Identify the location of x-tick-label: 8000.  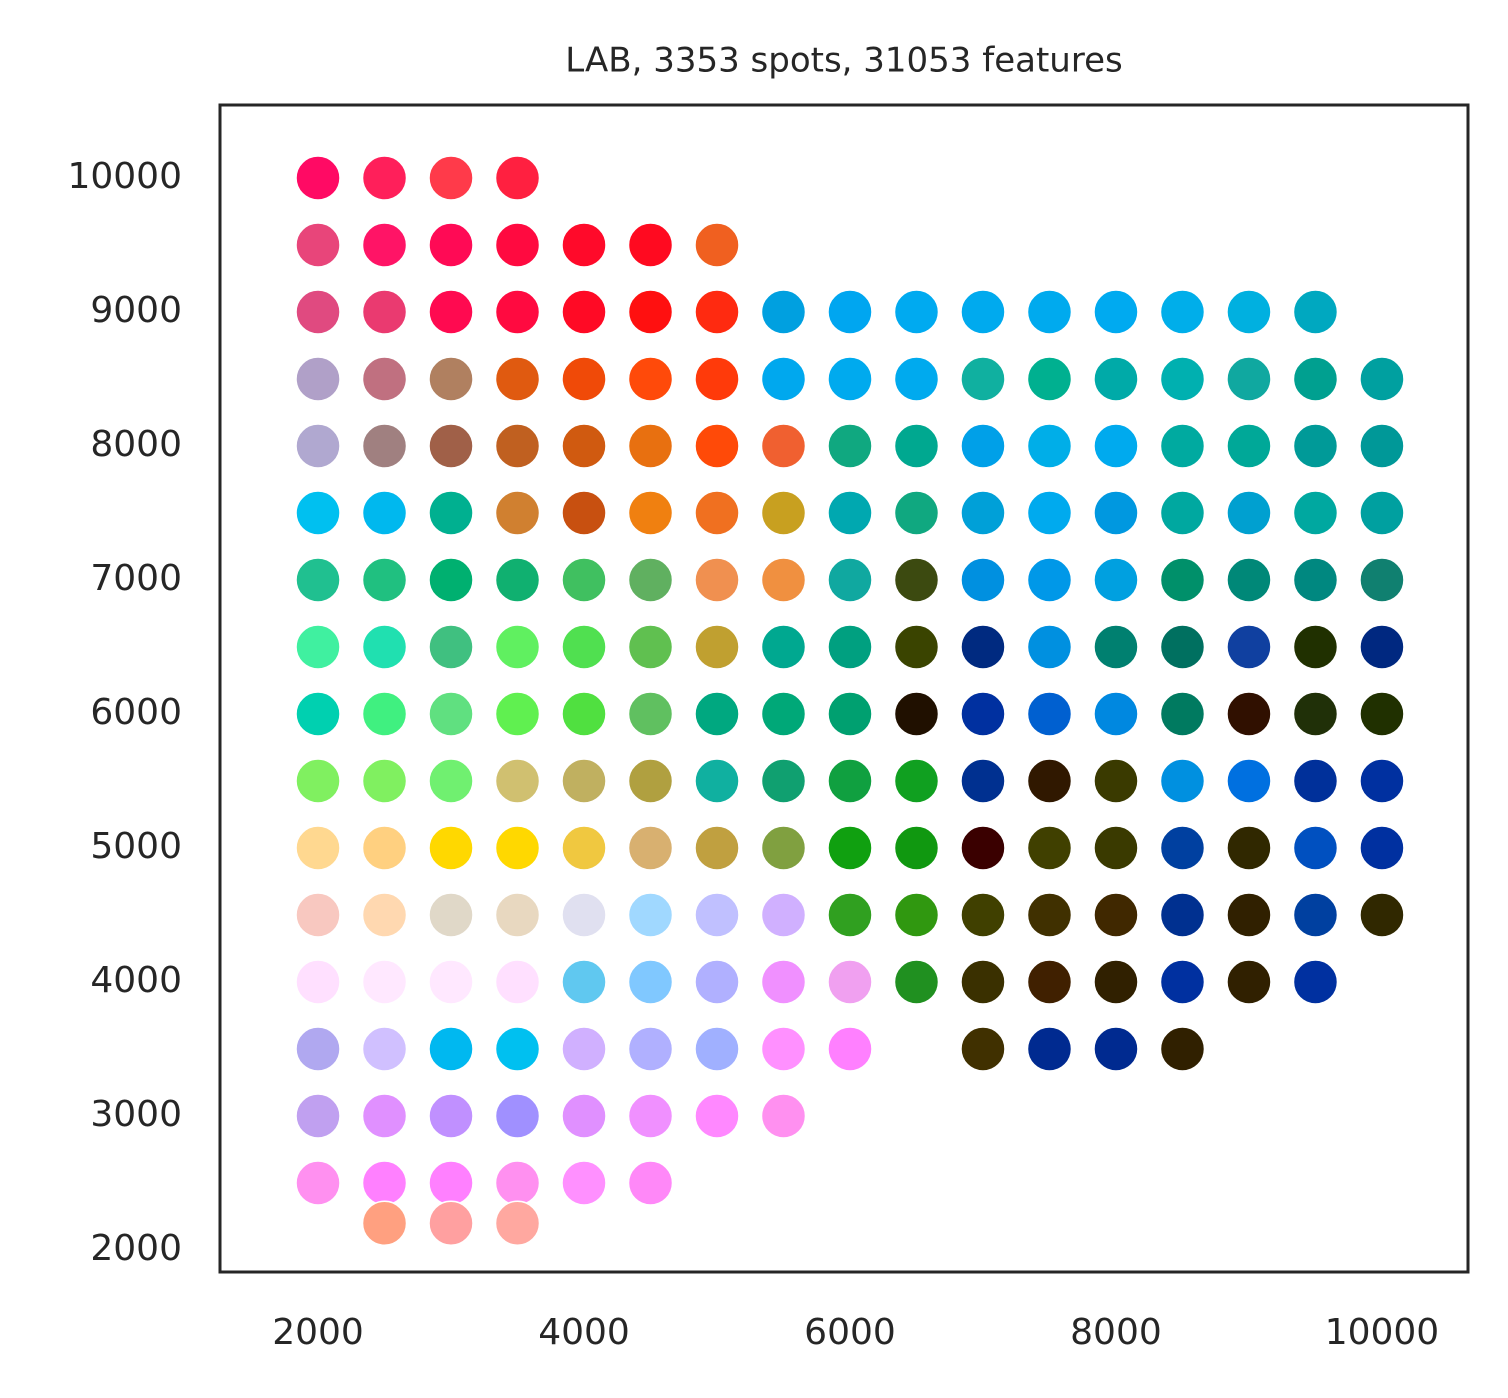
(1116, 1332).